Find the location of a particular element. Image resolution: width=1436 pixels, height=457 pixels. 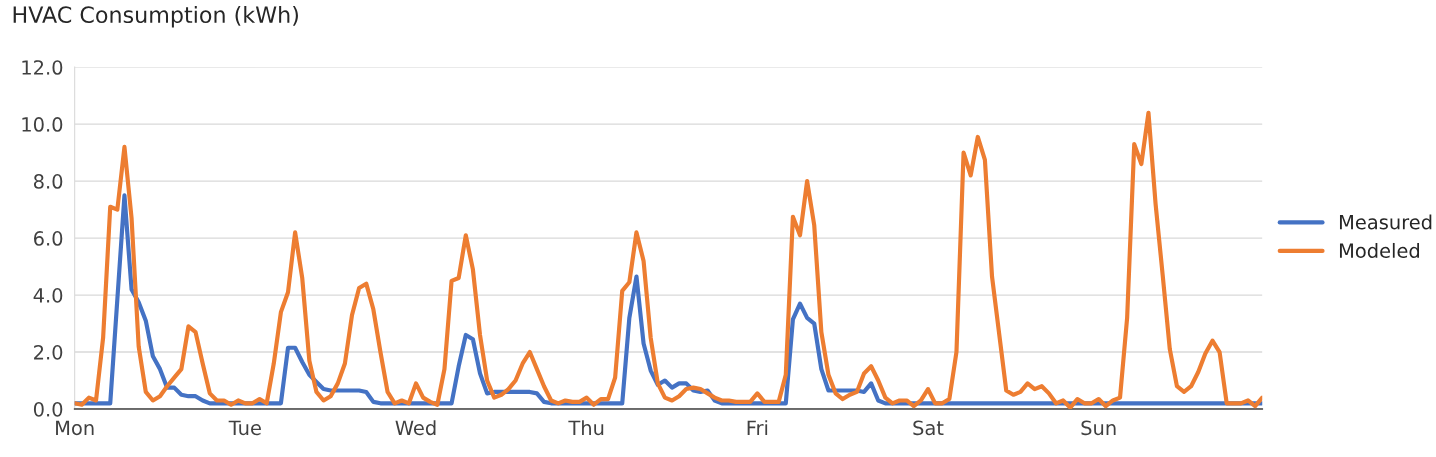

chart-title: HVAC Consumption (kWh) is located at coordinates (155, 16).